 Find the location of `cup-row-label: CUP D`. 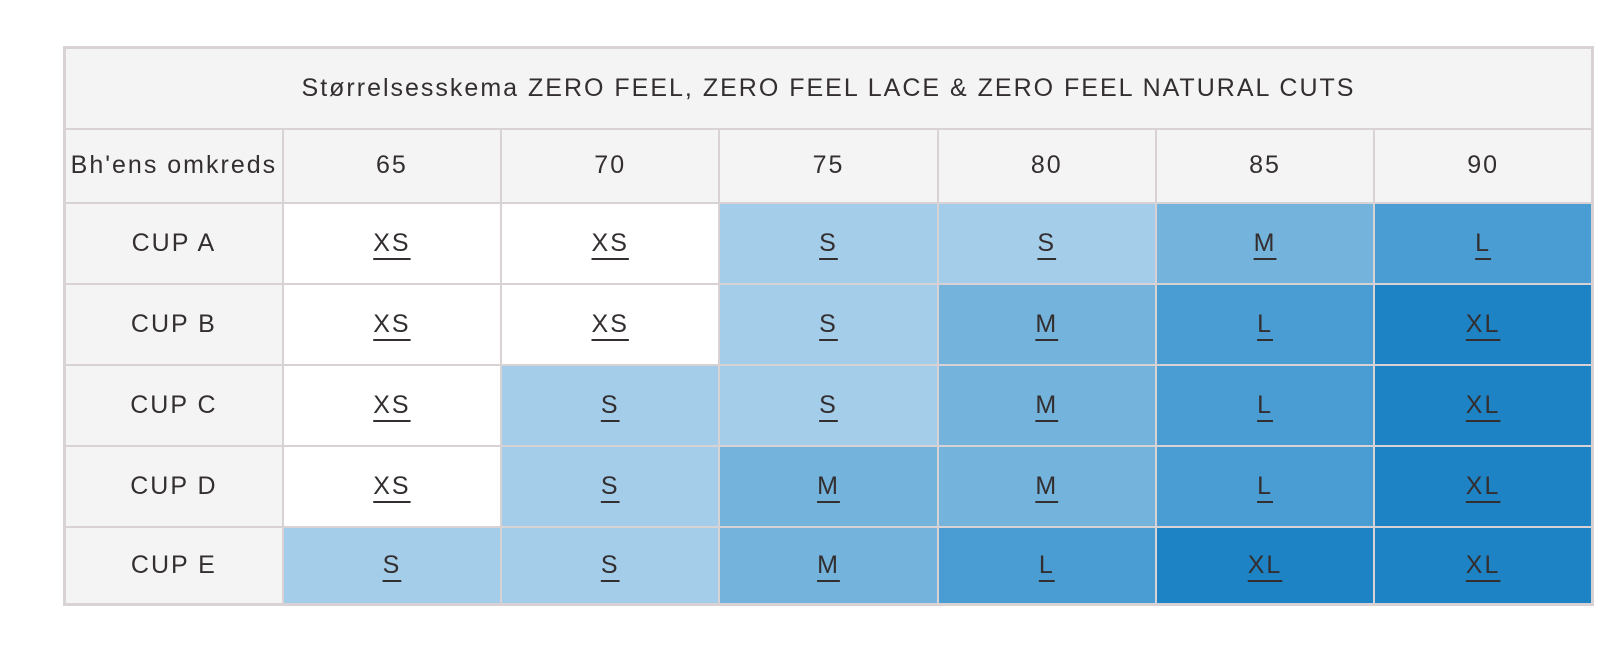

cup-row-label: CUP D is located at coordinates (173, 486).